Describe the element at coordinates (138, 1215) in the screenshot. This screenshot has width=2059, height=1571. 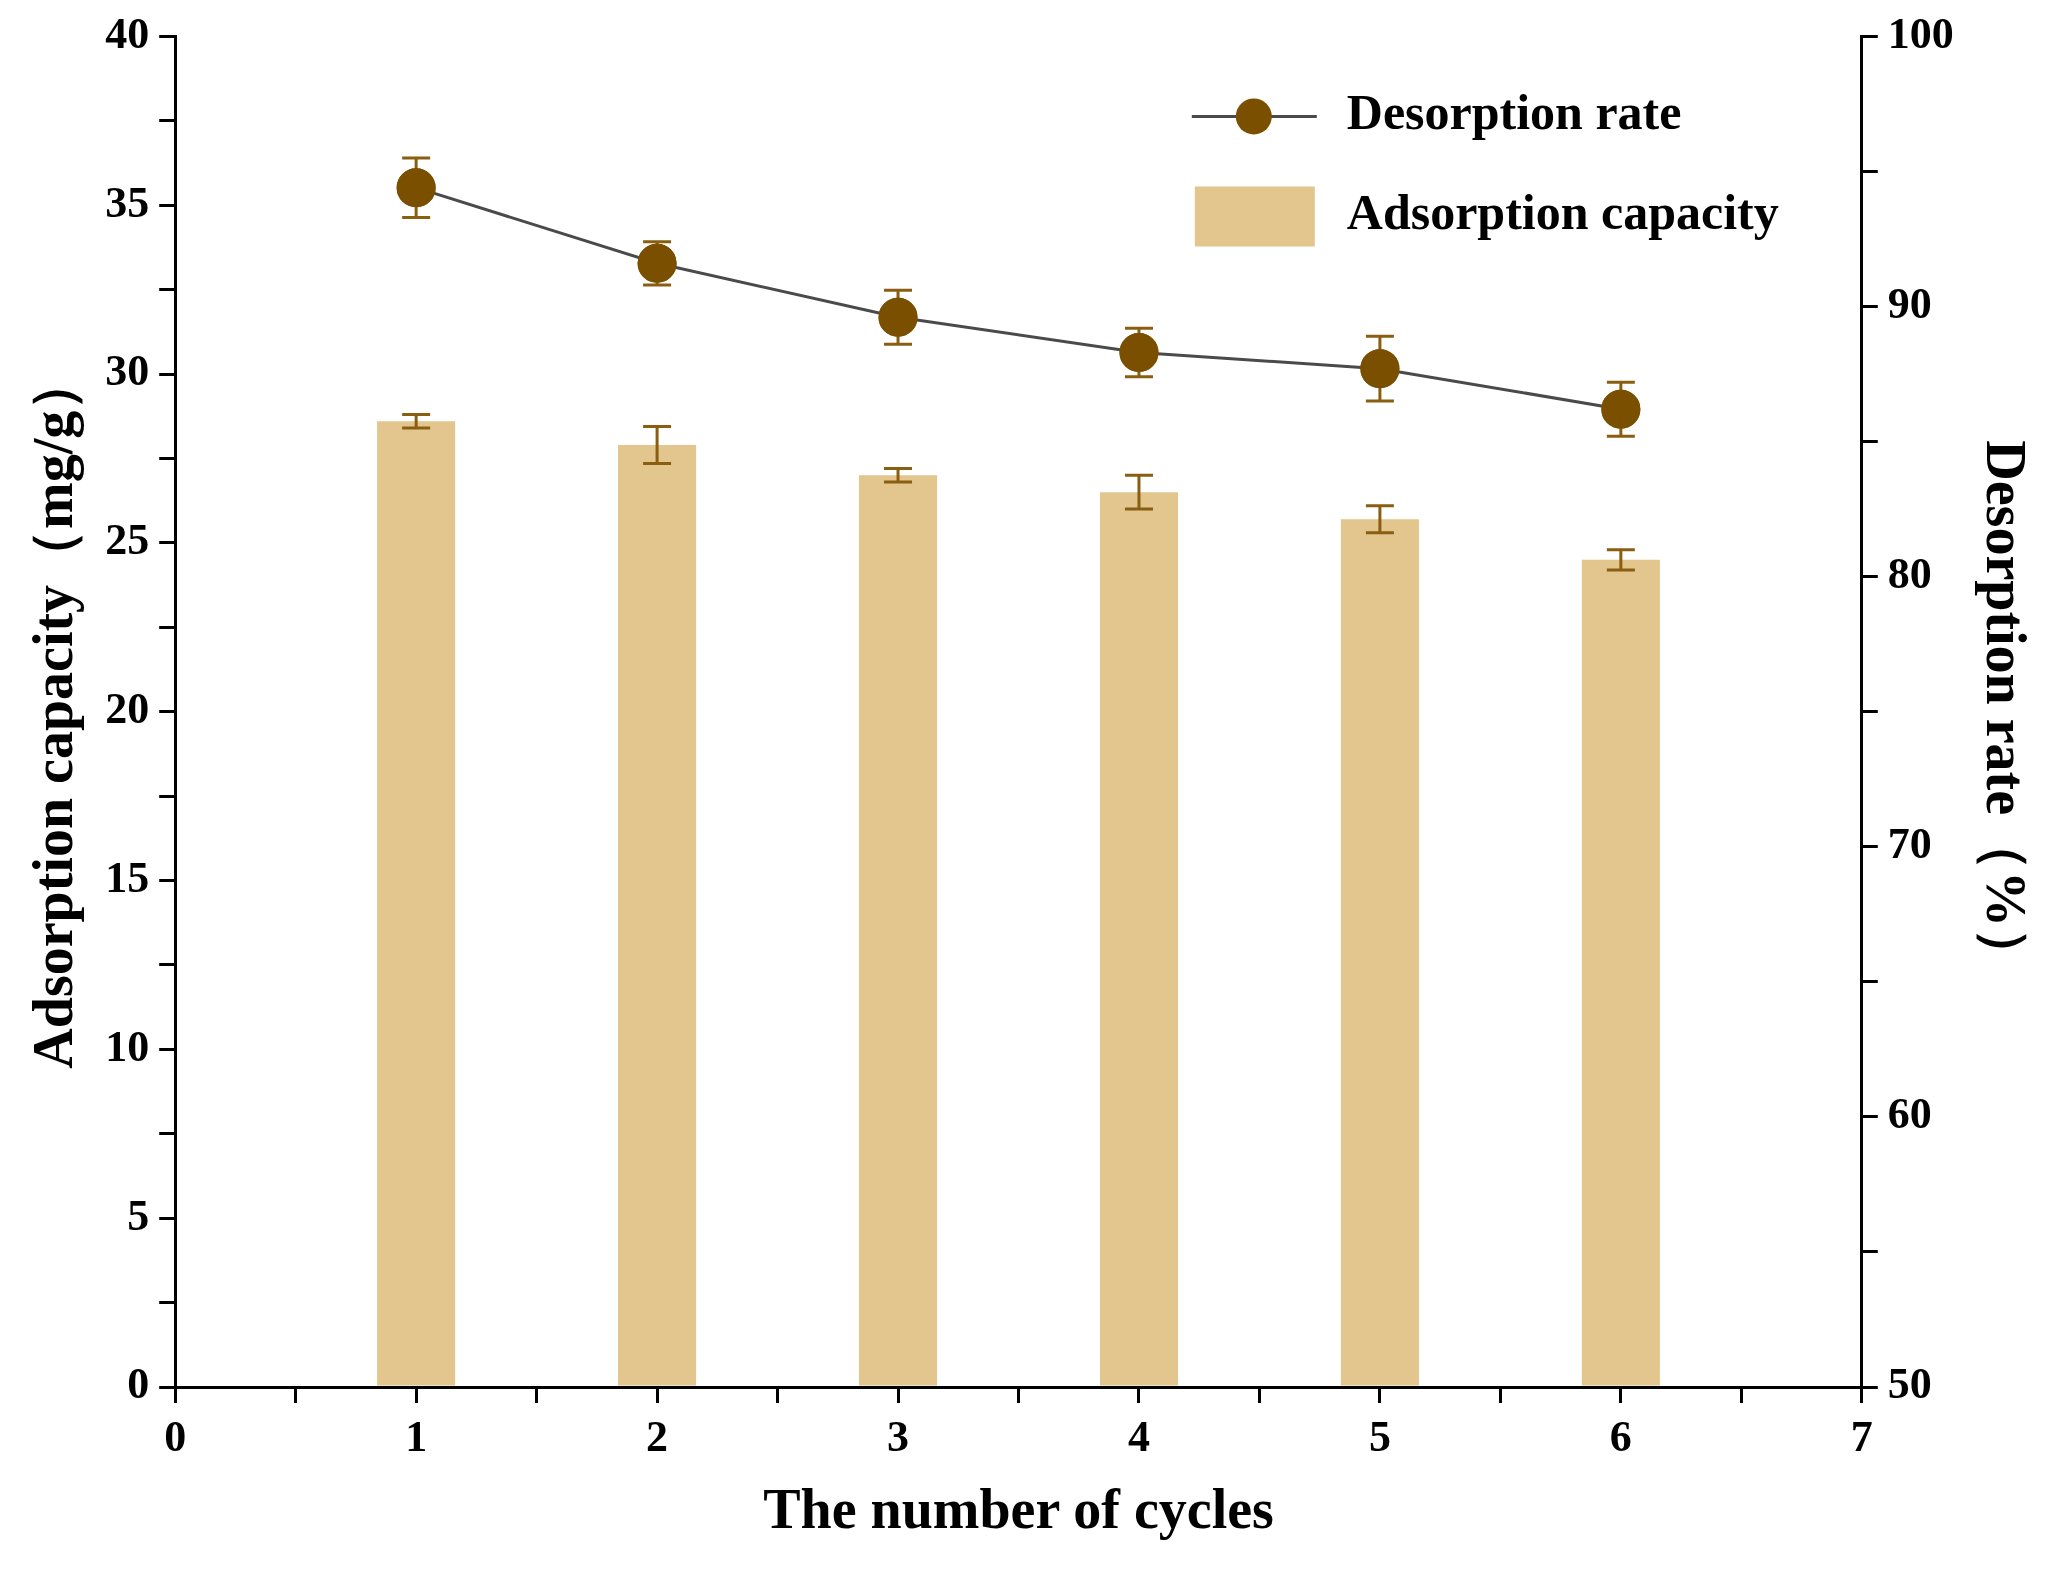
I see `y-tick-label: 5` at that location.